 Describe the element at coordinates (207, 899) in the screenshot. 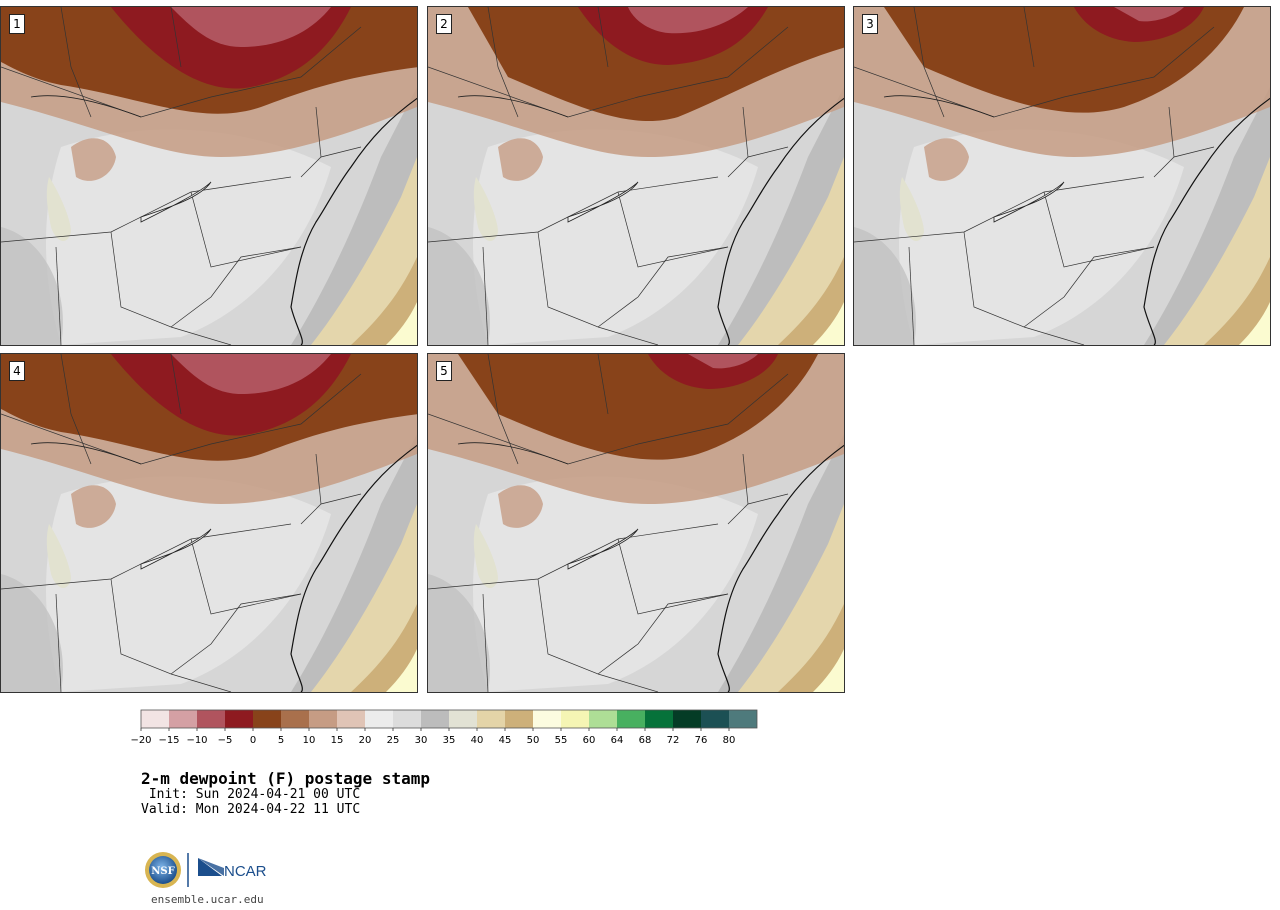

I see `site-url: ensemble.ucar.edu` at that location.